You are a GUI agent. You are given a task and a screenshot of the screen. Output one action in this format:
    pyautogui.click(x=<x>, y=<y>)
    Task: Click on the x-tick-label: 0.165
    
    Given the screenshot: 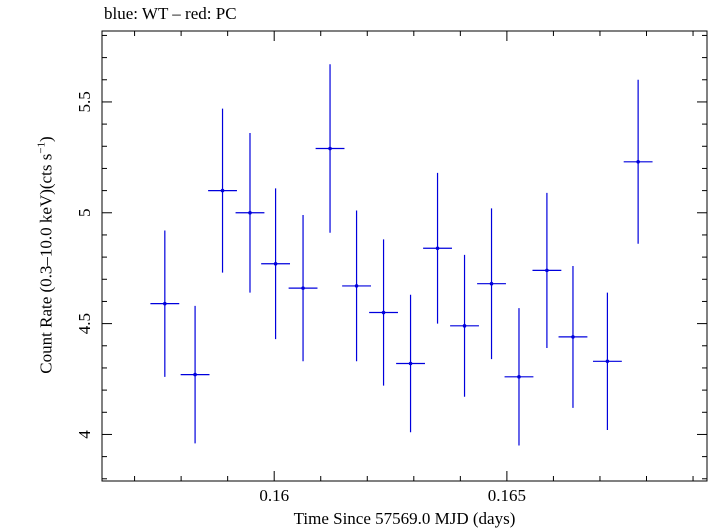 What is the action you would take?
    pyautogui.click(x=507, y=495)
    